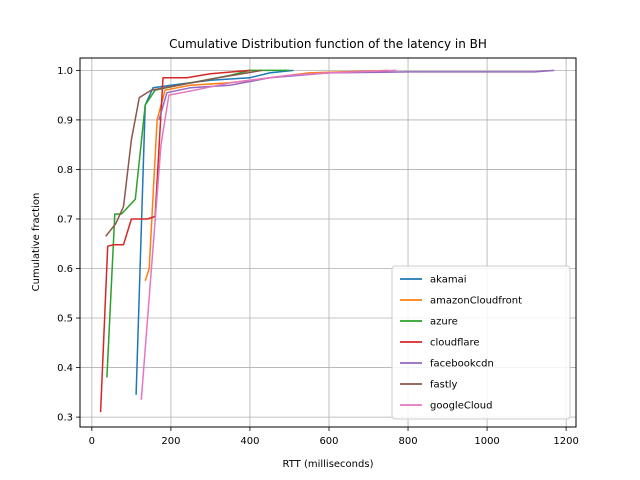  I want to click on series-line-fastly, so click(183, 153).